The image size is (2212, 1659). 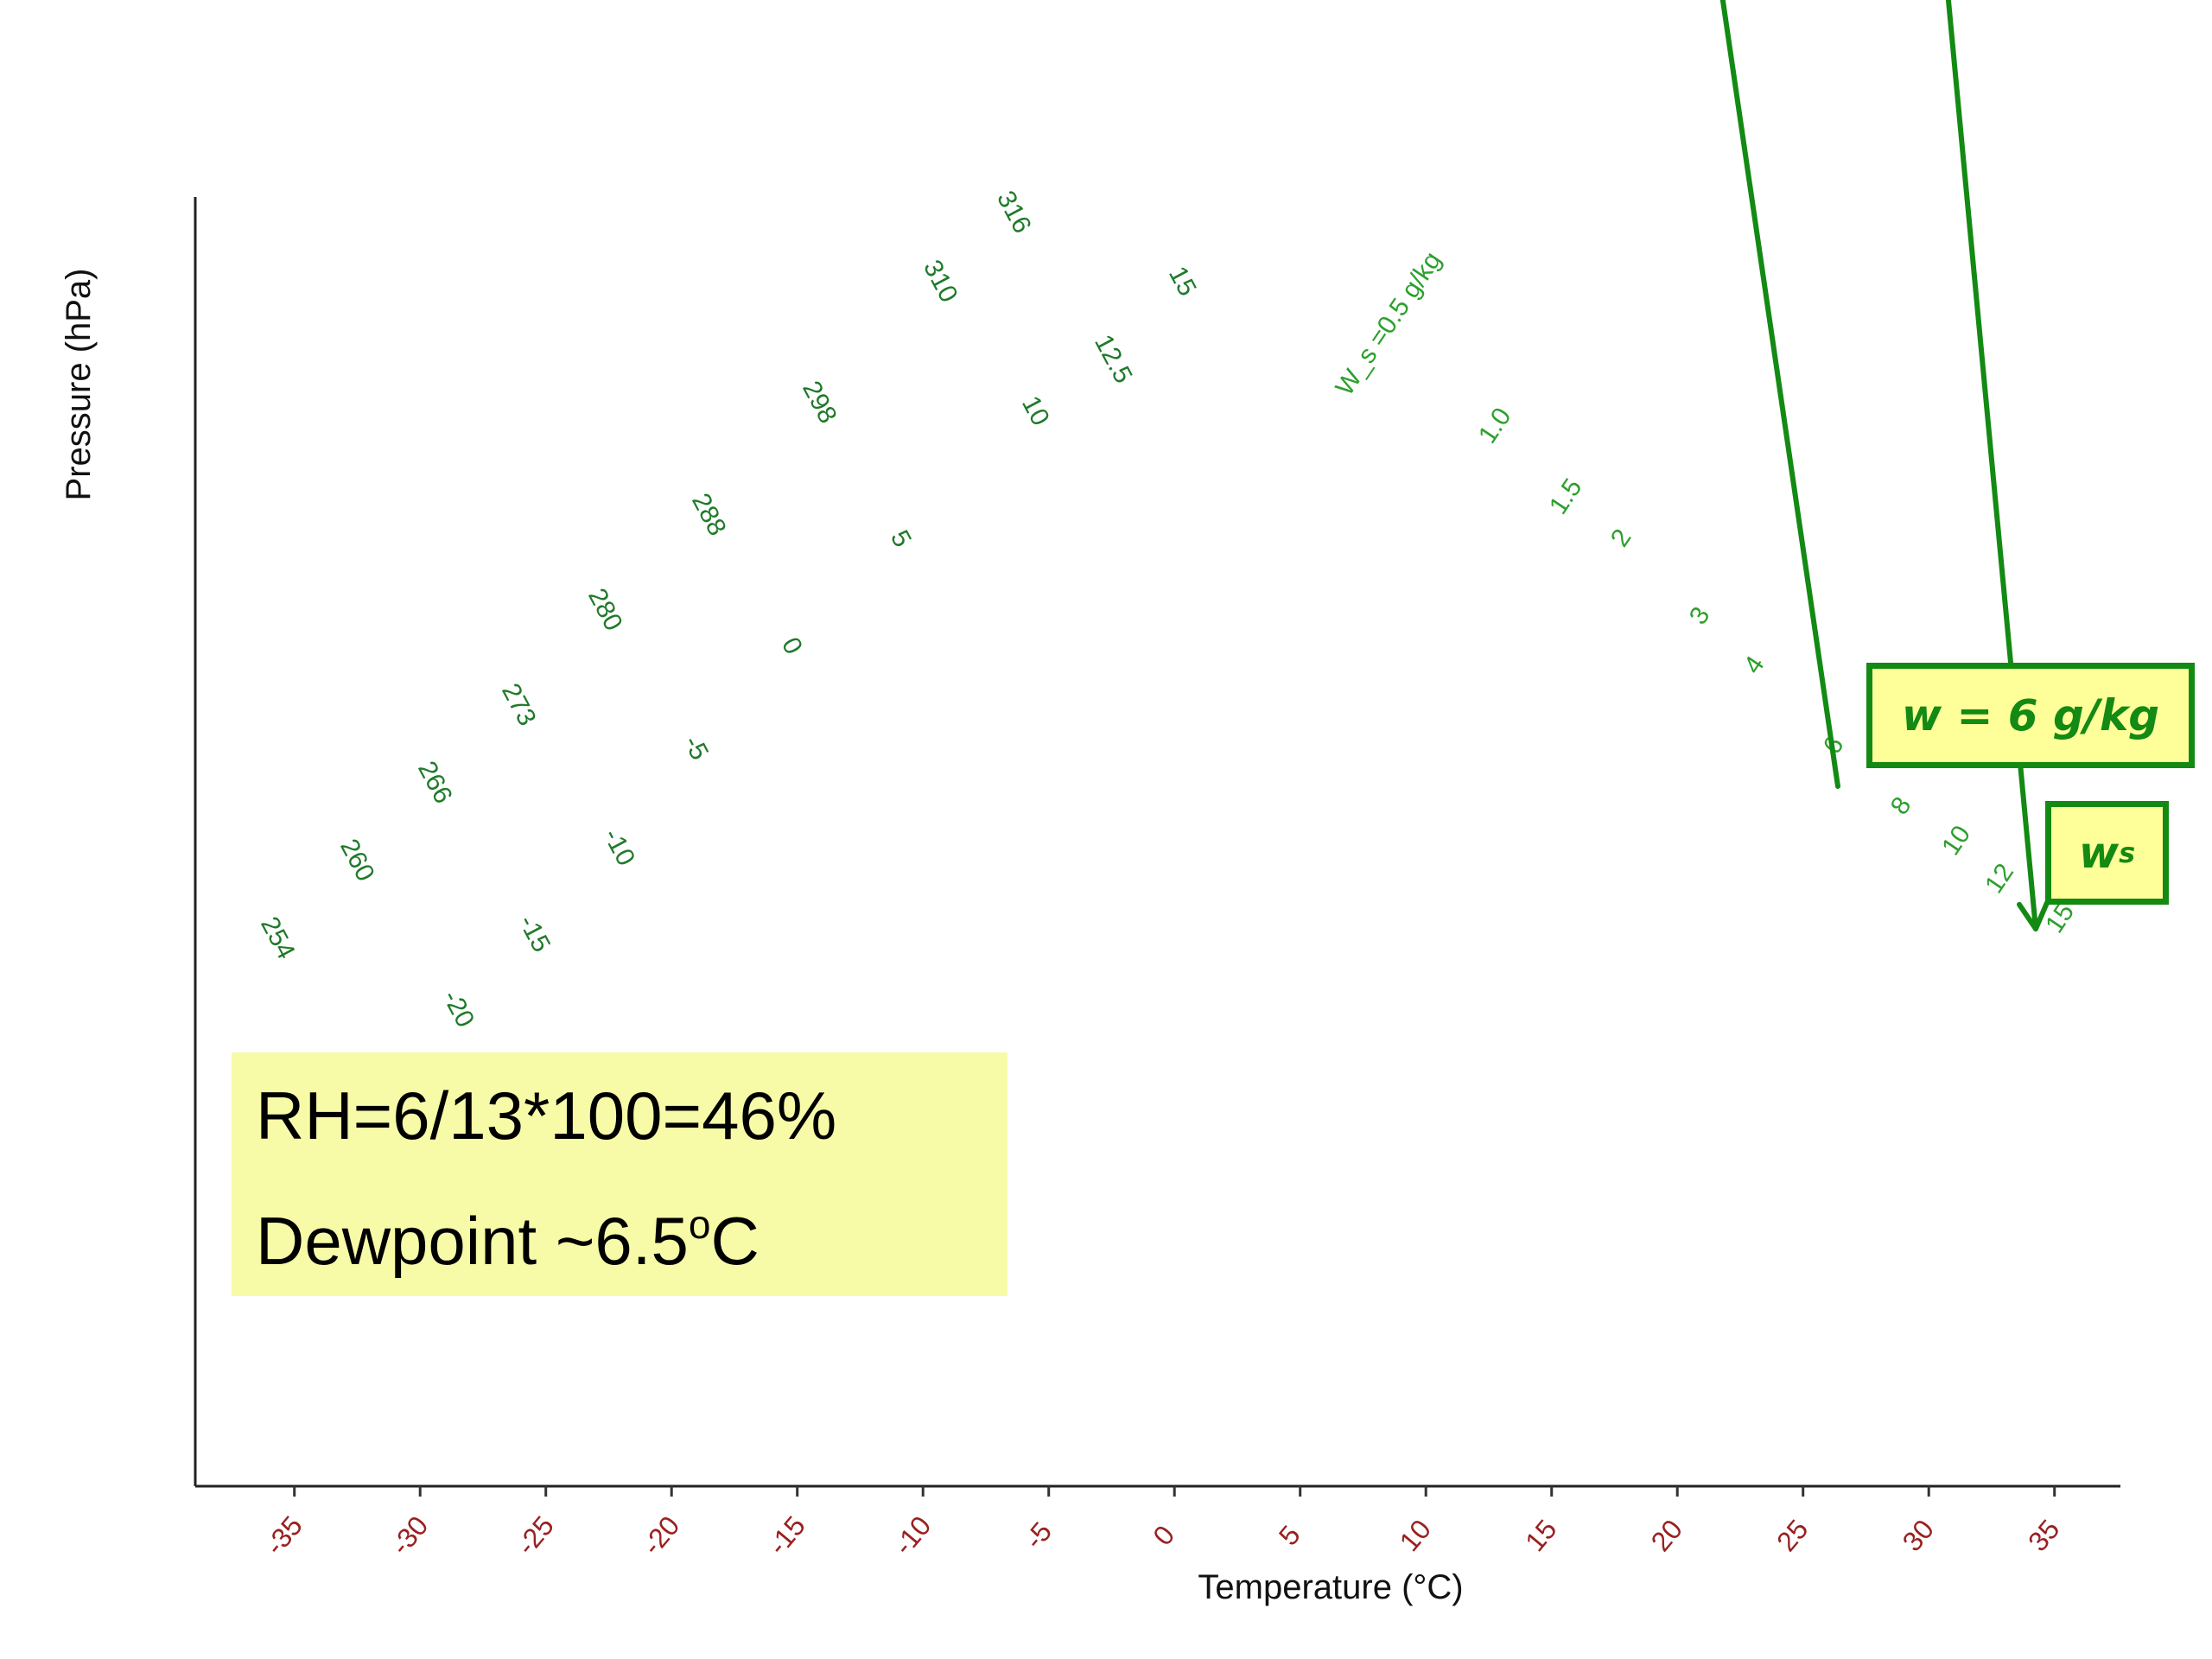 What do you see at coordinates (699, 1224) in the screenshot?
I see `degree-superscript: o` at bounding box center [699, 1224].